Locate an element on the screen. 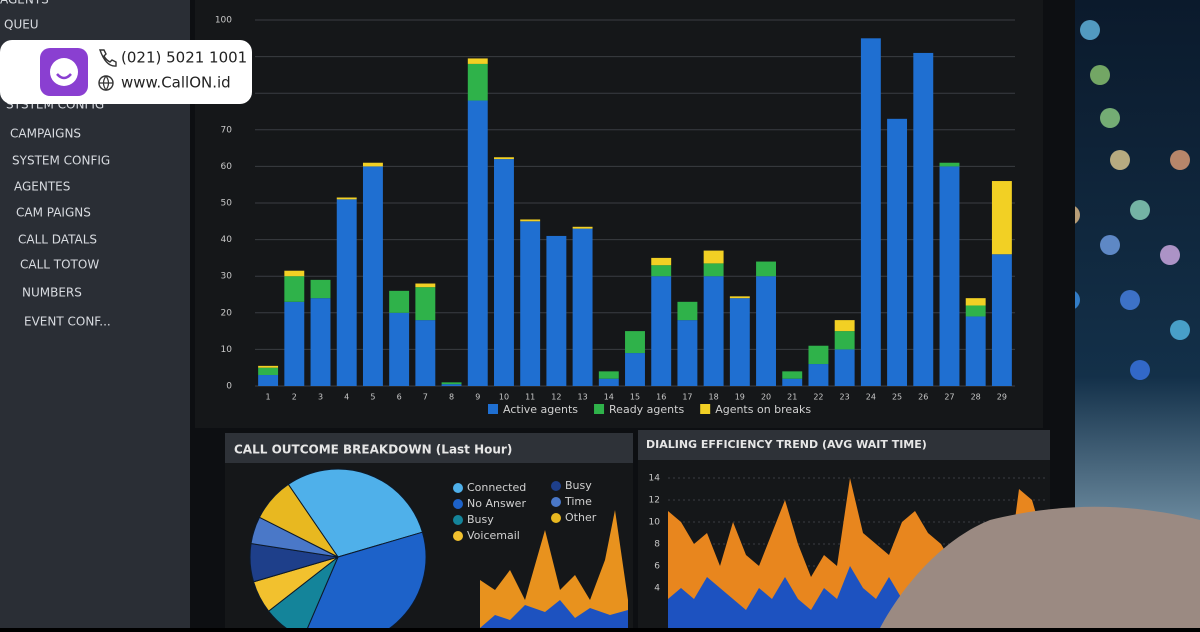  legend-label: Connected is located at coordinates (496, 487).